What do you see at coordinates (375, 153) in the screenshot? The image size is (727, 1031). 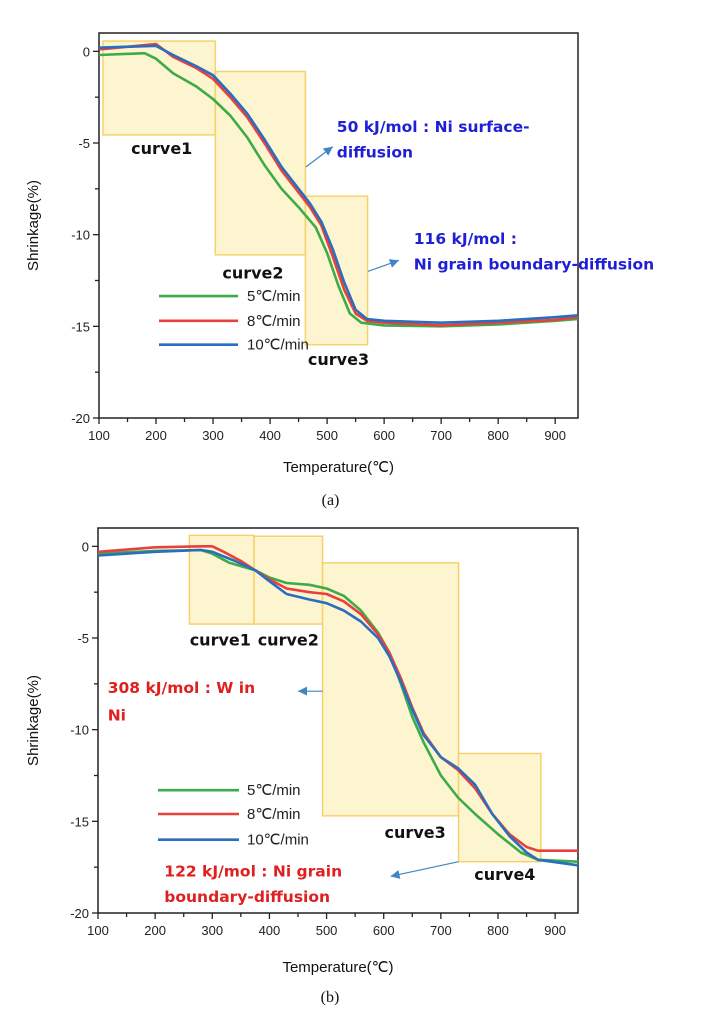 I see `annotation-text: diffusion` at bounding box center [375, 153].